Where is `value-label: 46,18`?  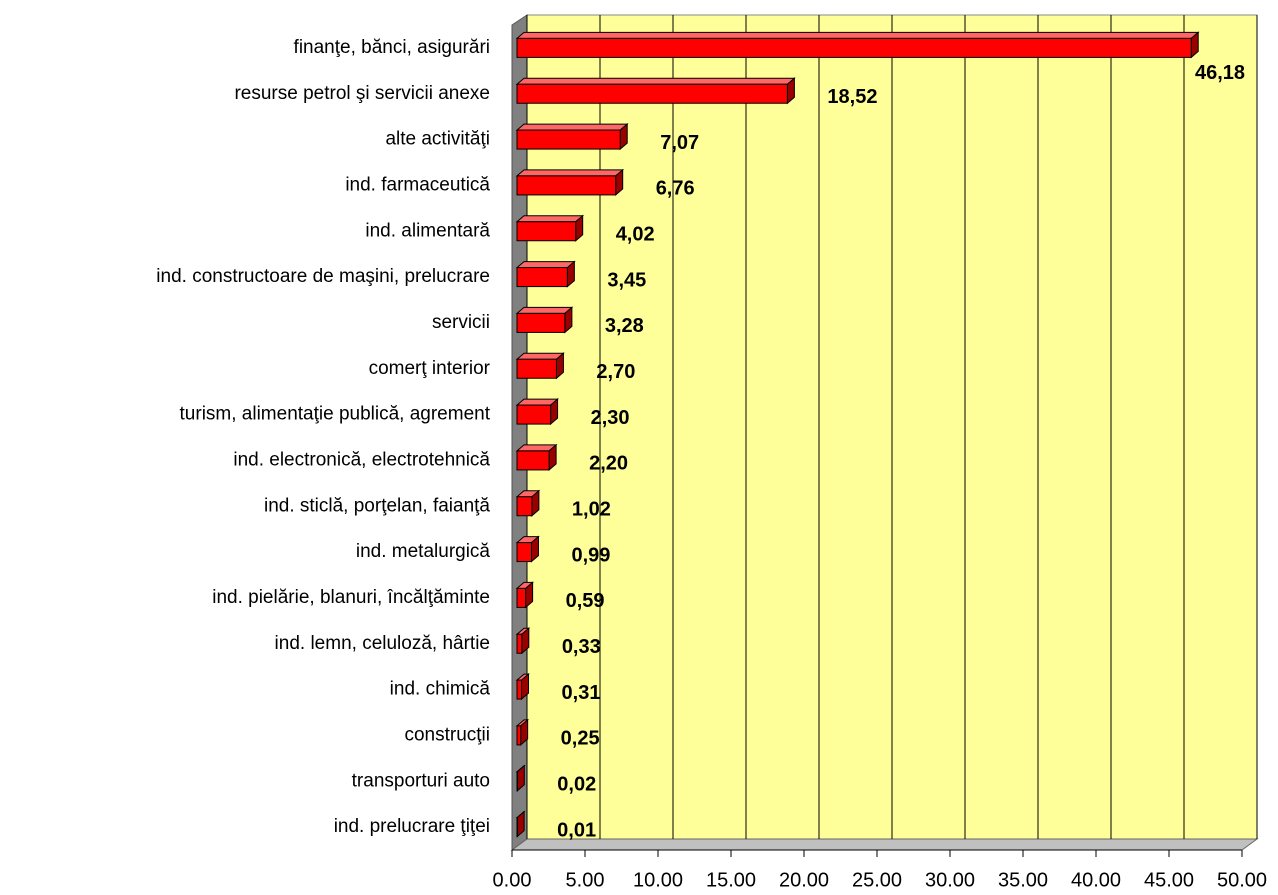
value-label: 46,18 is located at coordinates (1220, 73).